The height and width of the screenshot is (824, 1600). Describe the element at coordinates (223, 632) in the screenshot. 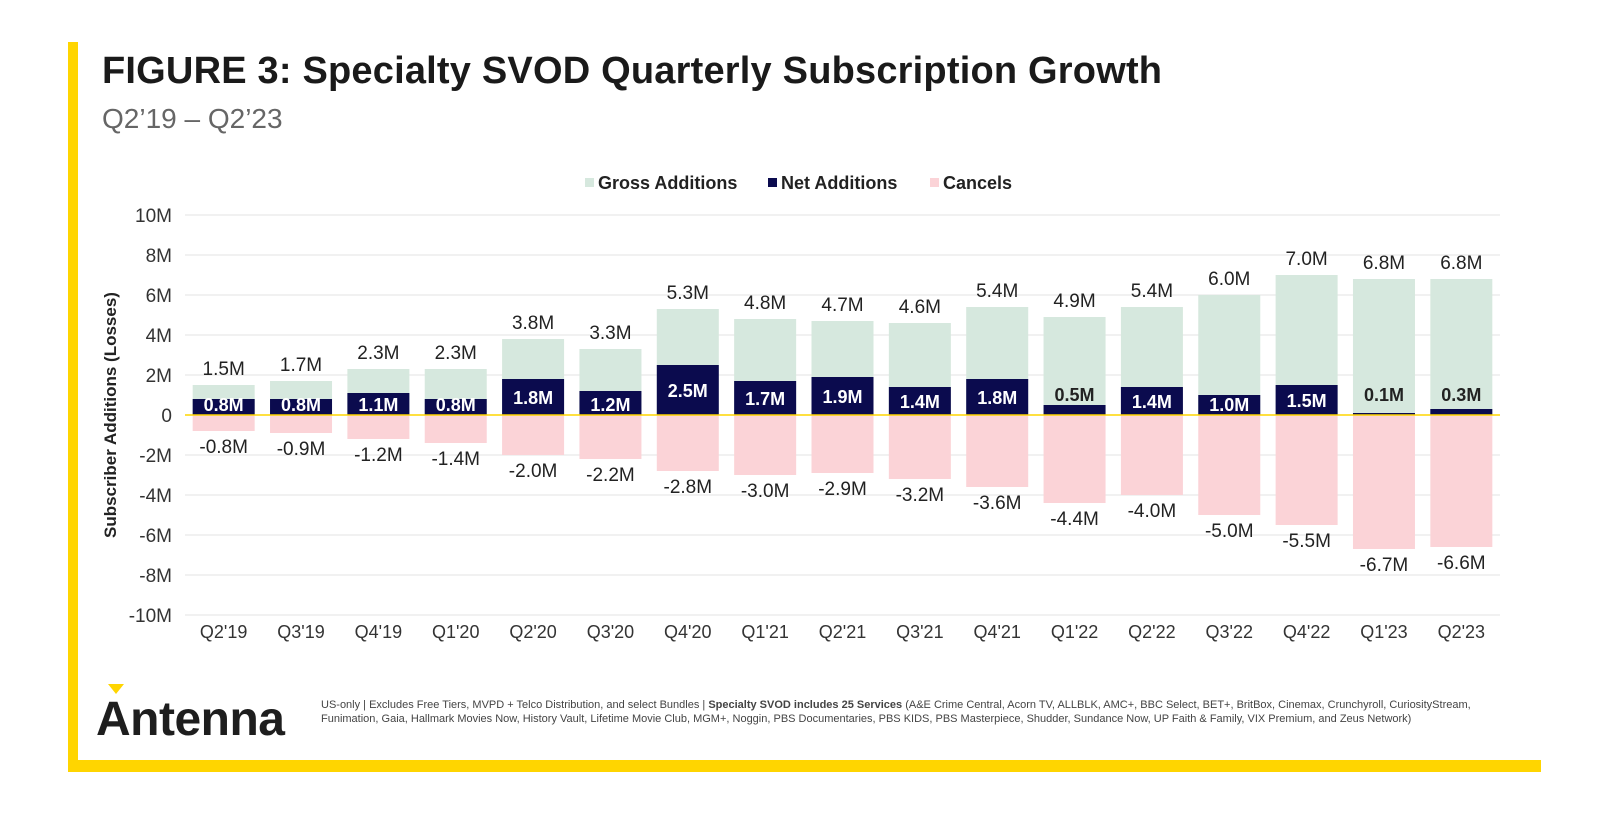

I see `x-tick-label: Q2'19` at that location.